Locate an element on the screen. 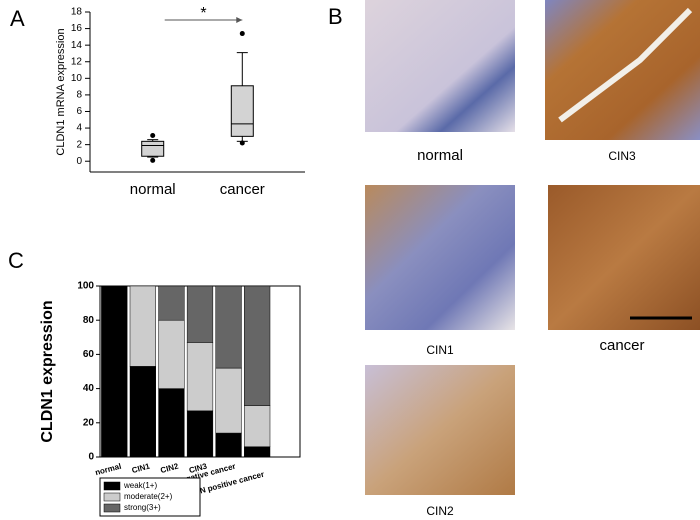 This screenshot has width=700, height=520. x-tick-label: cancer is located at coordinates (242, 189).